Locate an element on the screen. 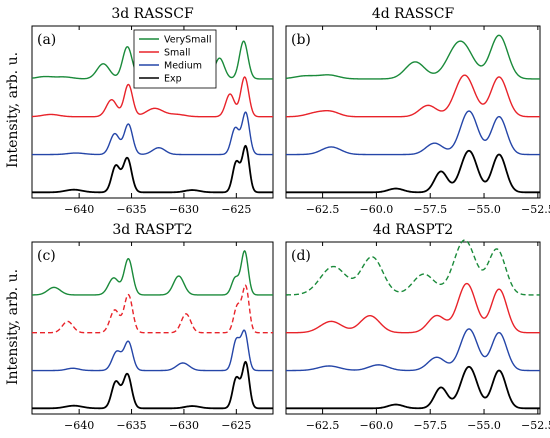  panel-letter: (b) is located at coordinates (301, 40).